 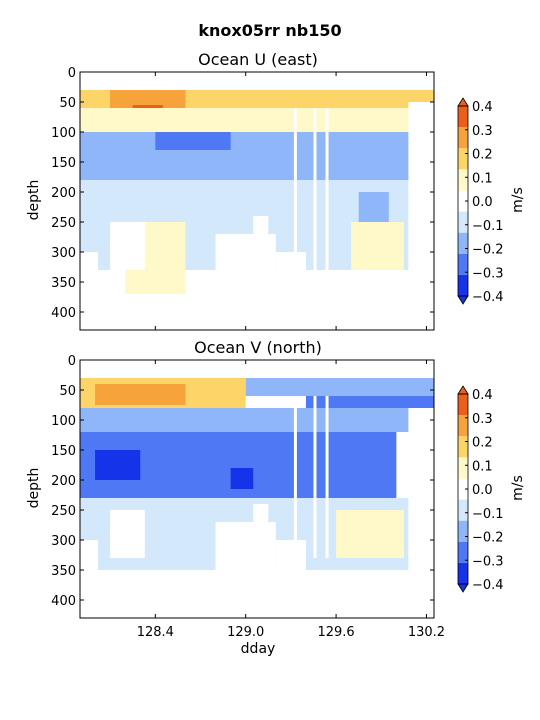 What do you see at coordinates (482, 419) in the screenshot?
I see `colorbar-tick-label: 0.3` at bounding box center [482, 419].